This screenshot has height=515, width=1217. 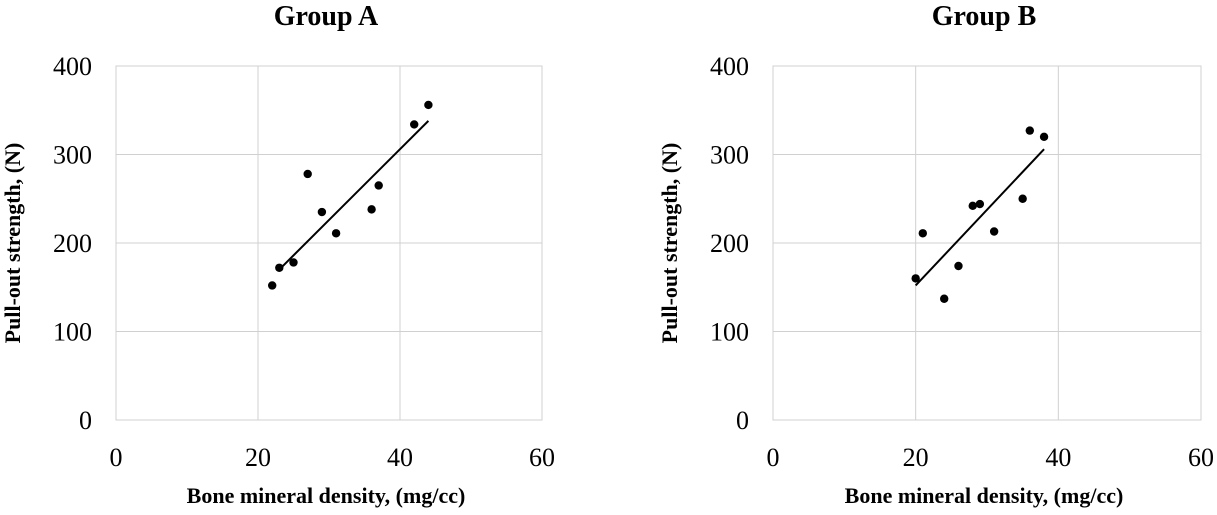 I want to click on chart-title: Group A, so click(x=326, y=16).